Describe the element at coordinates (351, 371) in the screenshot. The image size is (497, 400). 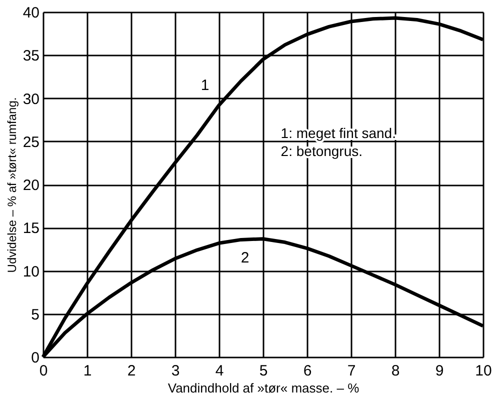
I see `x-tick-label: 7` at that location.